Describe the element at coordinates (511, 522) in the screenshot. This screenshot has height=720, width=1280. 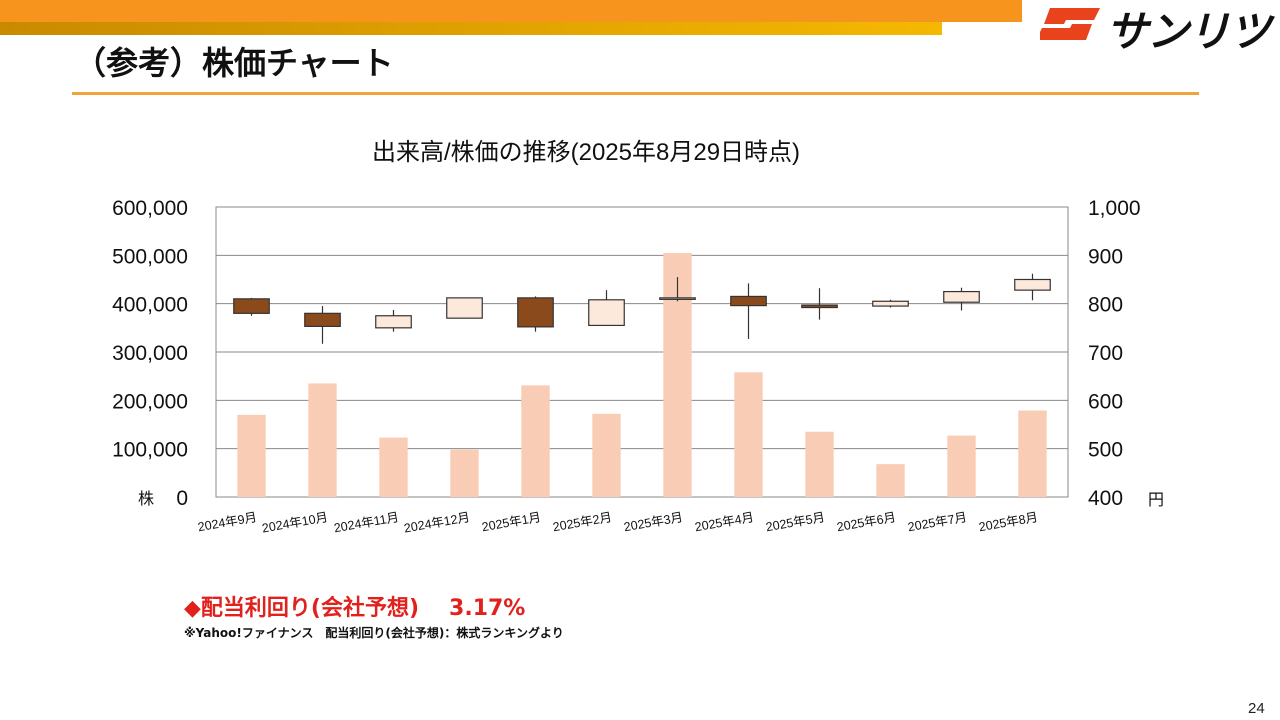
I see `x-tick-label: 2025年1月` at that location.